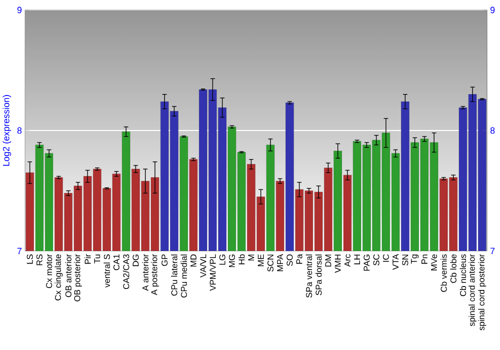  What do you see at coordinates (165, 260) in the screenshot?
I see `x-tick-label: GP` at bounding box center [165, 260].